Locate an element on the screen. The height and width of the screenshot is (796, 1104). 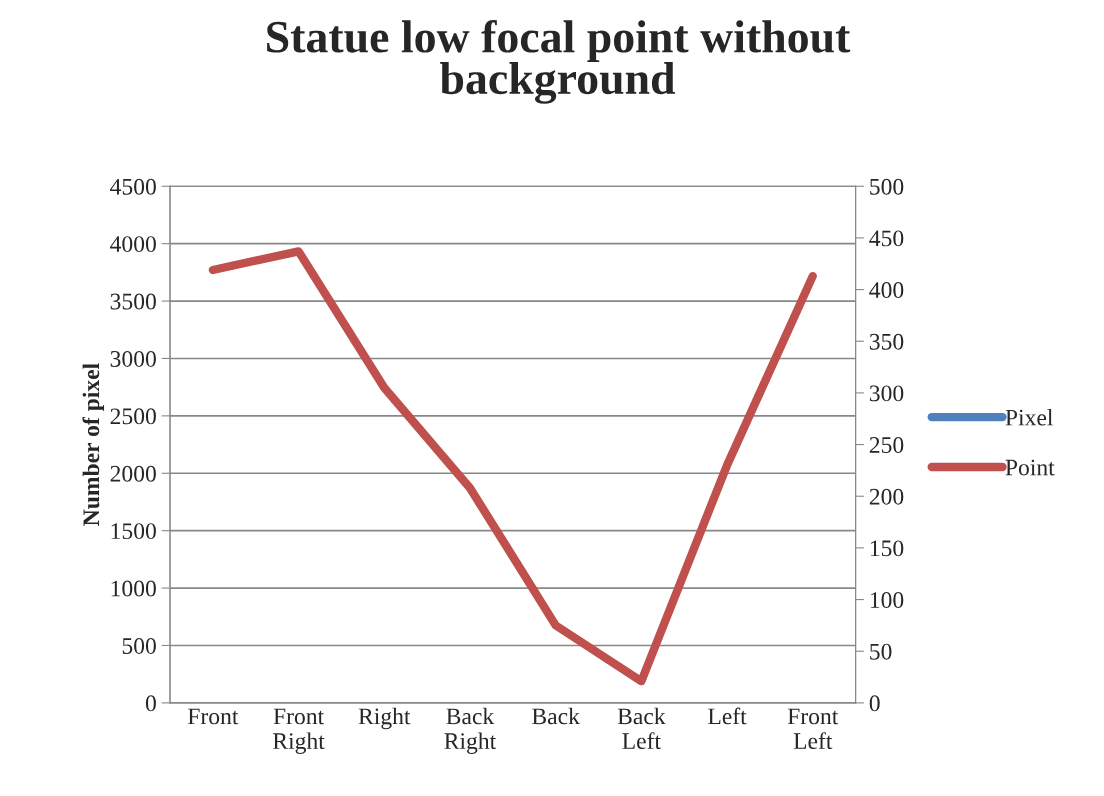
y2-tick-label: 500 is located at coordinates (887, 186).